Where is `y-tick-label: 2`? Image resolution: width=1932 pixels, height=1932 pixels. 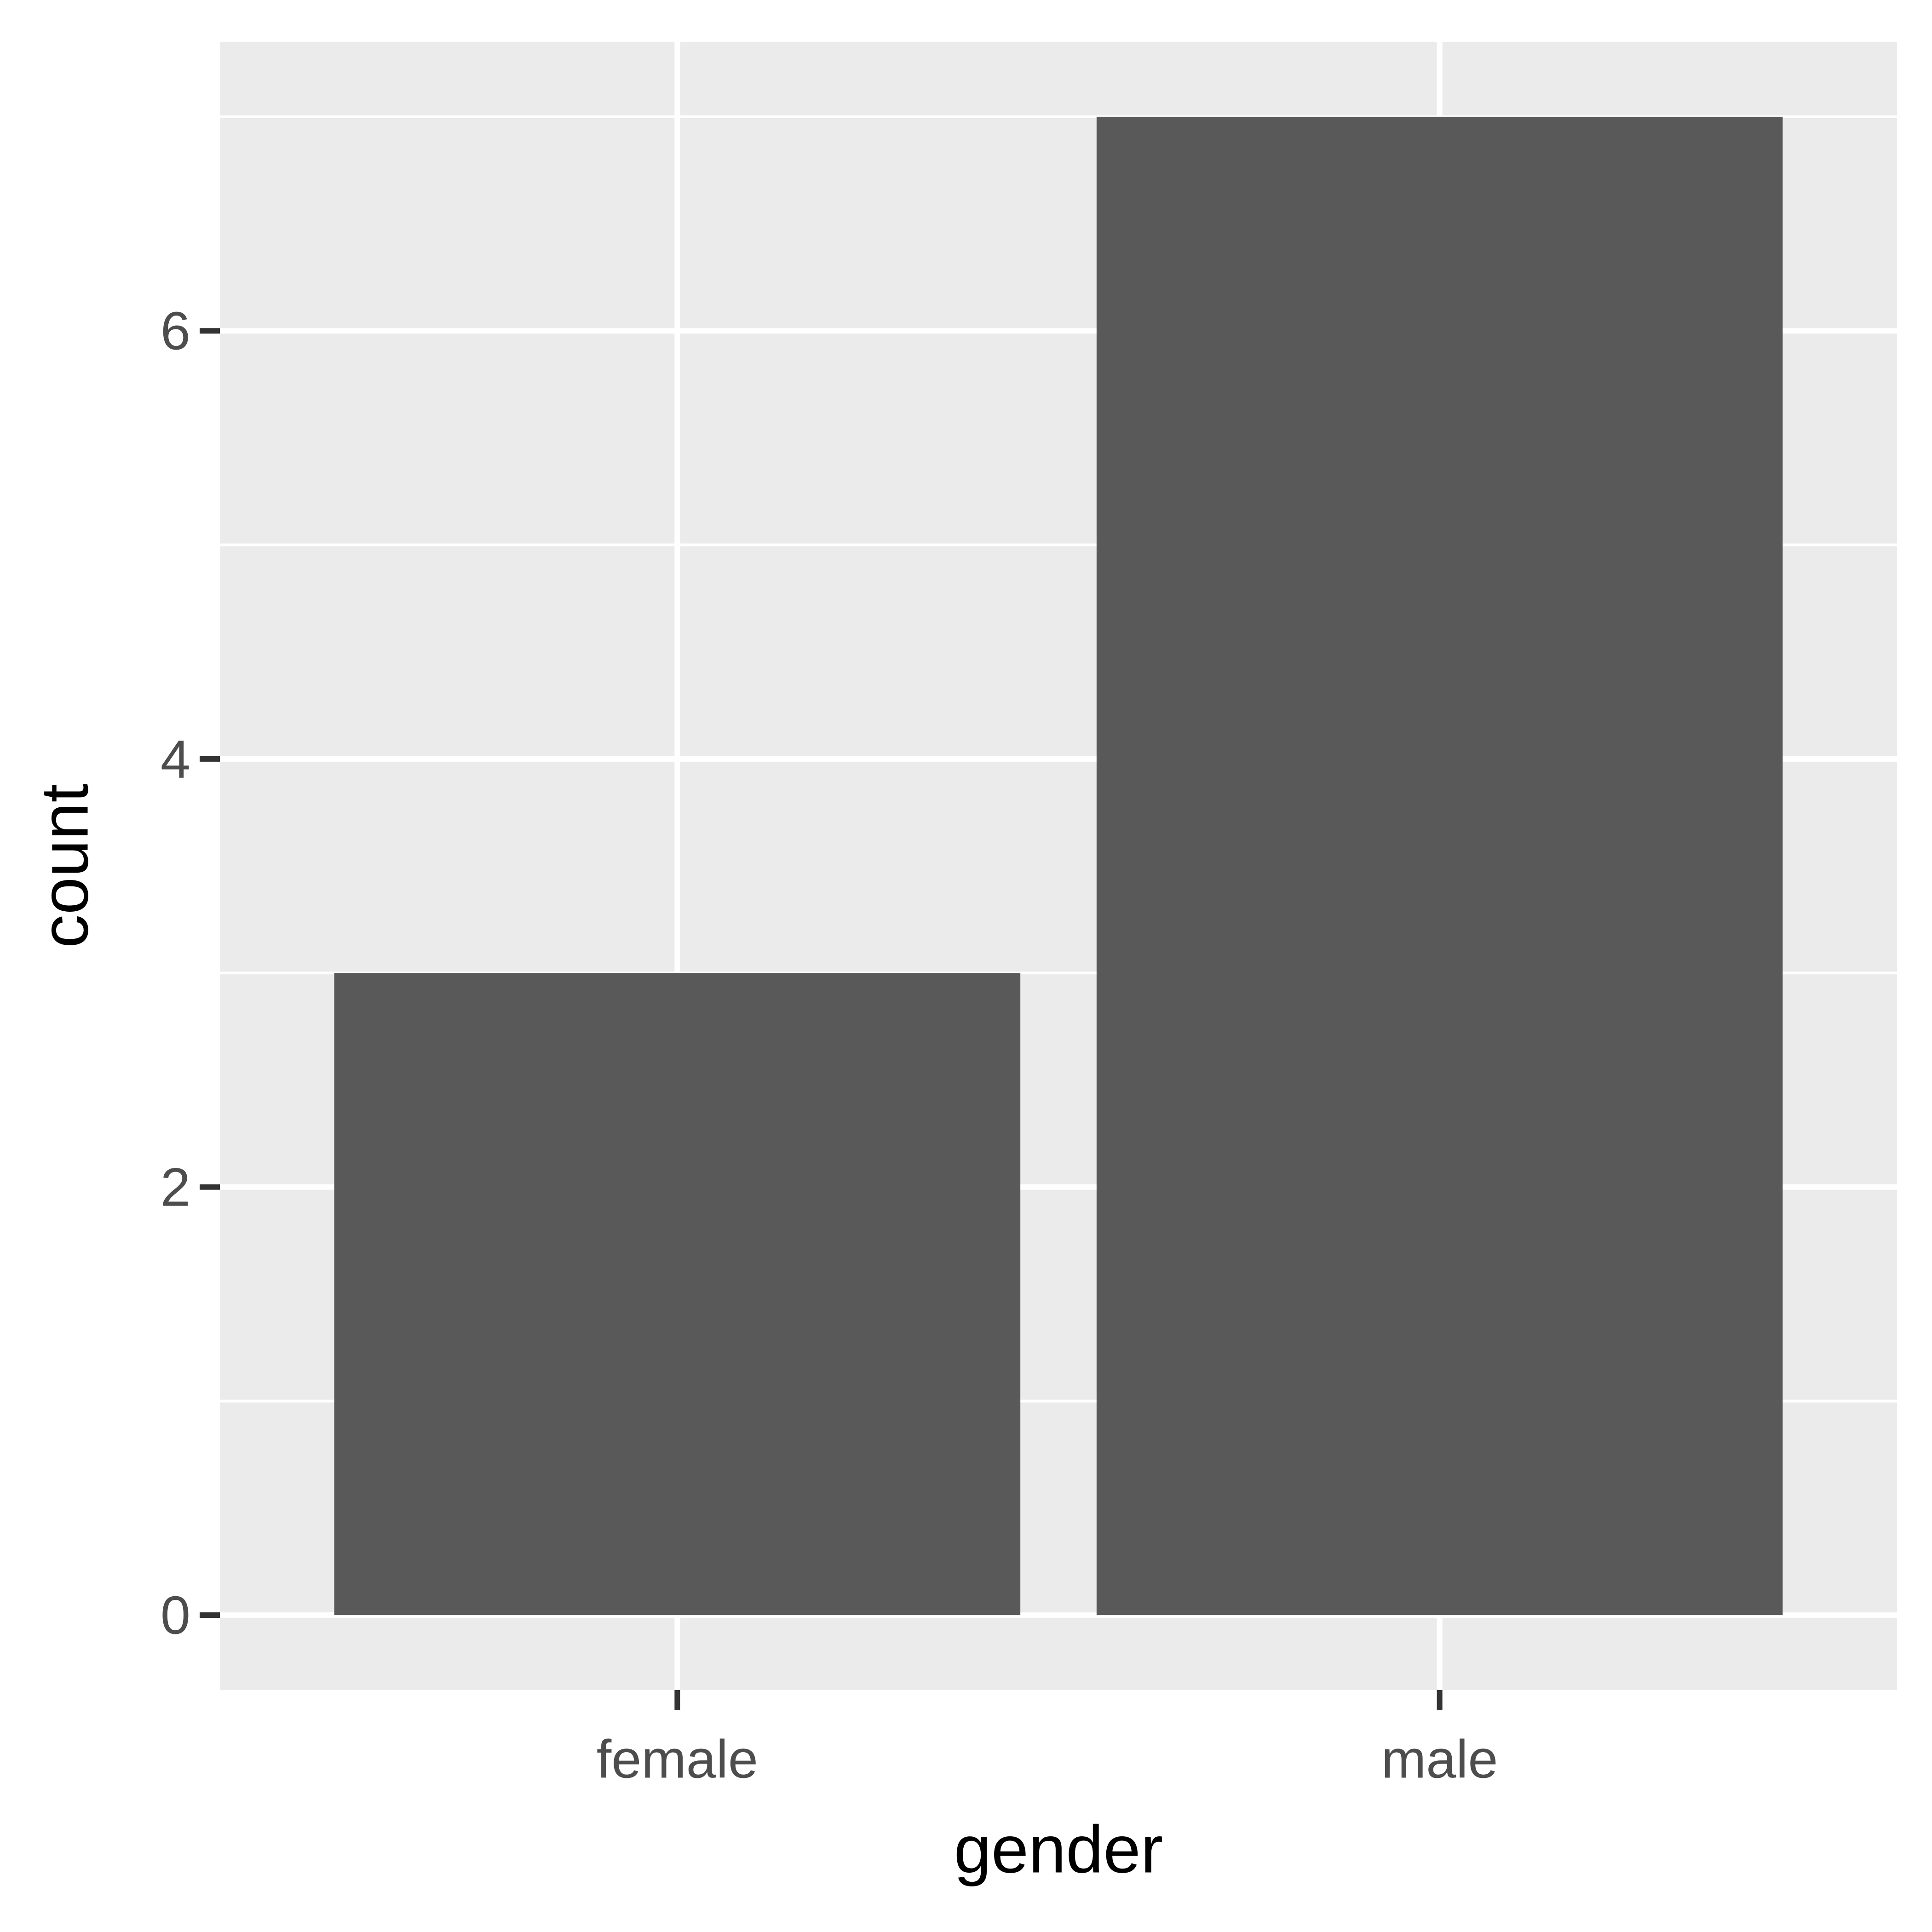 y-tick-label: 2 is located at coordinates (175, 1187).